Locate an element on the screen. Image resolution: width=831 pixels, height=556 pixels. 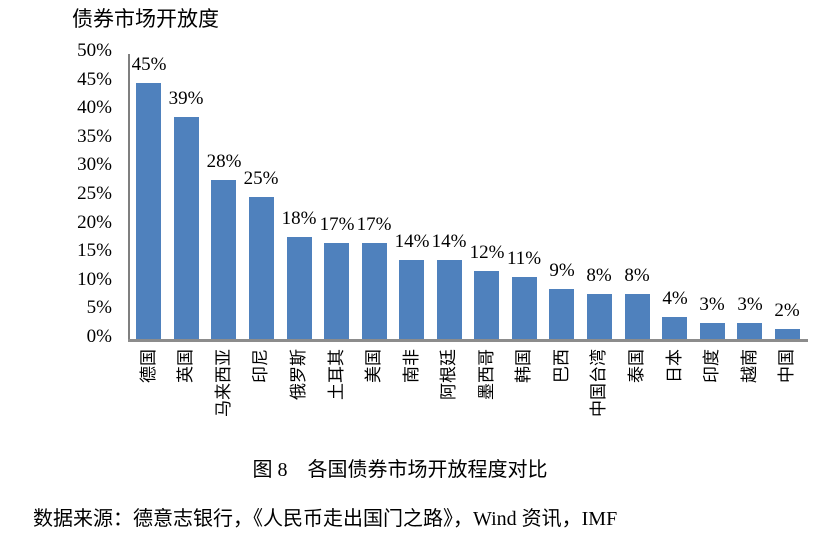
x-category-label: 日本 is located at coordinates (681, 399).